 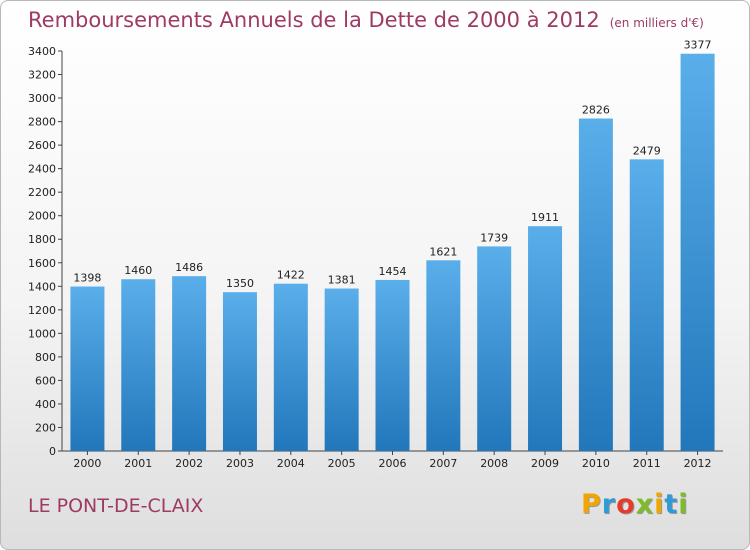 What do you see at coordinates (494, 463) in the screenshot?
I see `x-tick-label-2008: 2008` at bounding box center [494, 463].